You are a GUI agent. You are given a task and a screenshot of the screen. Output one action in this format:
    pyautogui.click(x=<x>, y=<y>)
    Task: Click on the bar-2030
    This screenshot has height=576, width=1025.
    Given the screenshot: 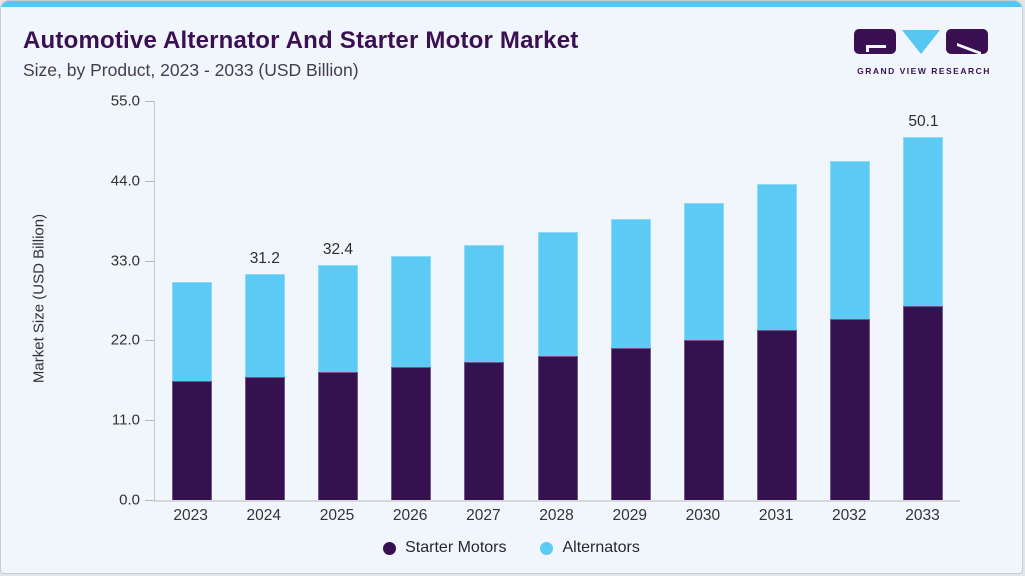 What is the action you would take?
    pyautogui.click(x=703, y=300)
    